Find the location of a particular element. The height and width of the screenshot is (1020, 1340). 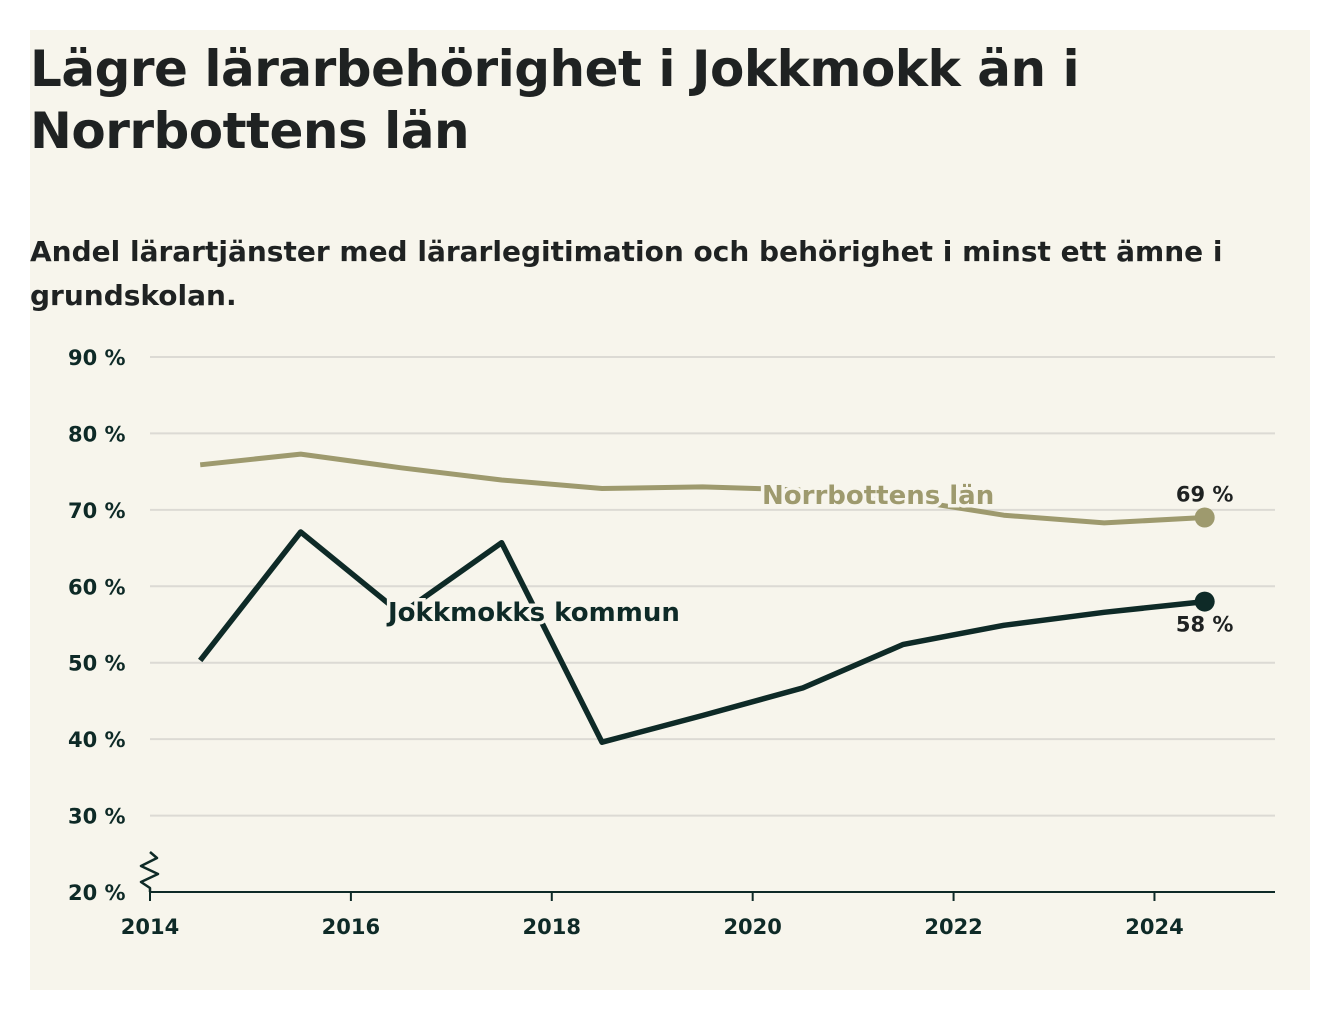

series-line-norrbotten is located at coordinates (702, 488).